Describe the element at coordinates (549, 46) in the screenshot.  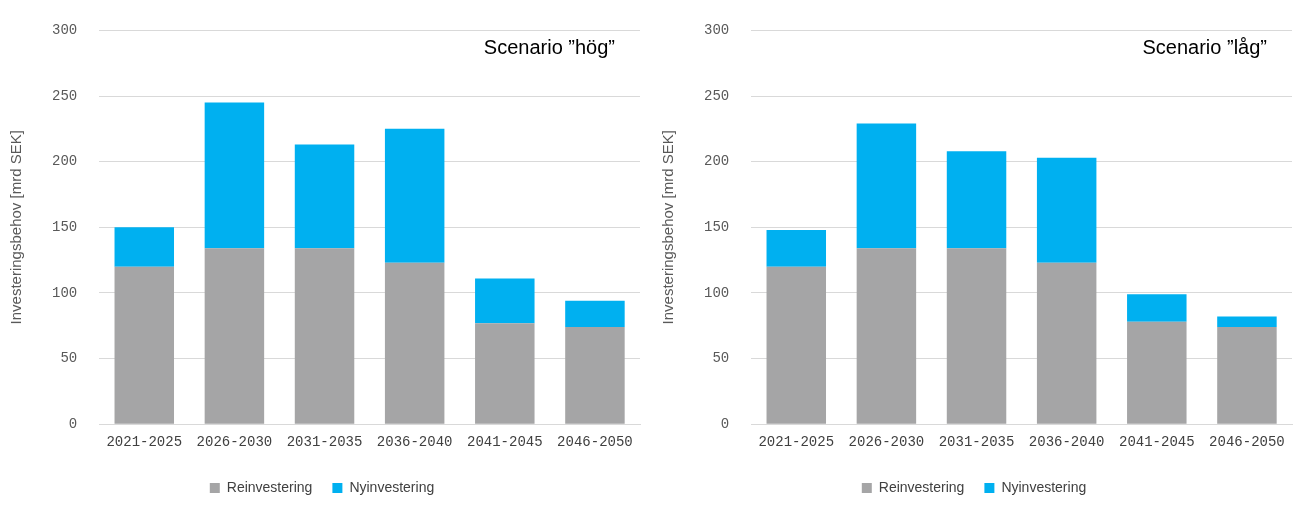
I see `chart-title: Scenario ”hög”` at that location.